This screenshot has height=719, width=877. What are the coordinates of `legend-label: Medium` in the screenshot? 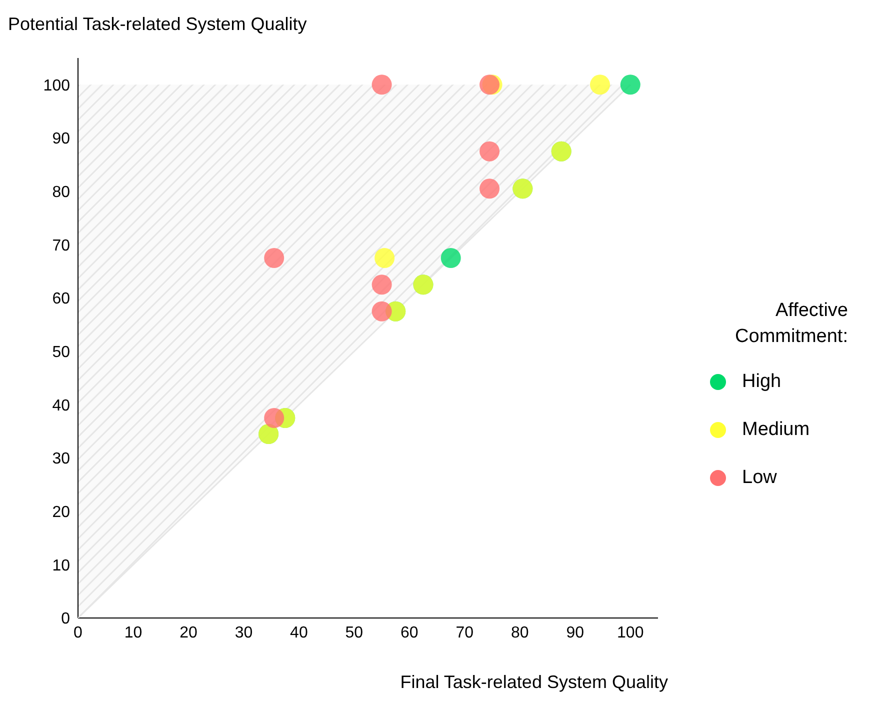 It's located at (776, 430).